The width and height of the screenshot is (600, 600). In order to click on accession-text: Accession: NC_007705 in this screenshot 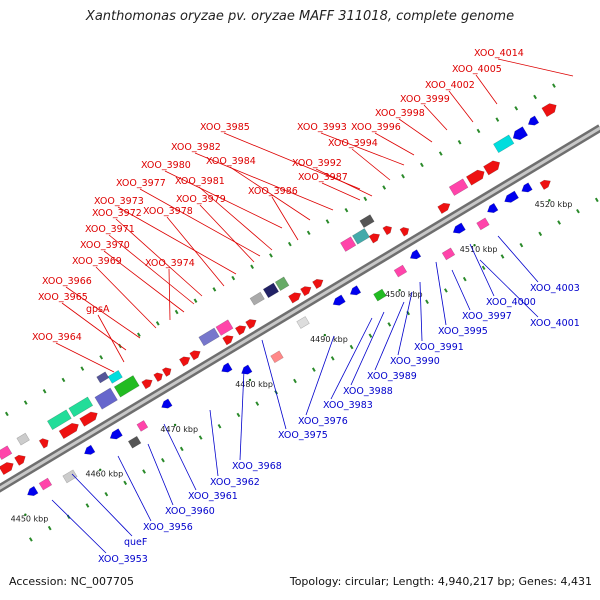, I will do `click(72, 581)`.